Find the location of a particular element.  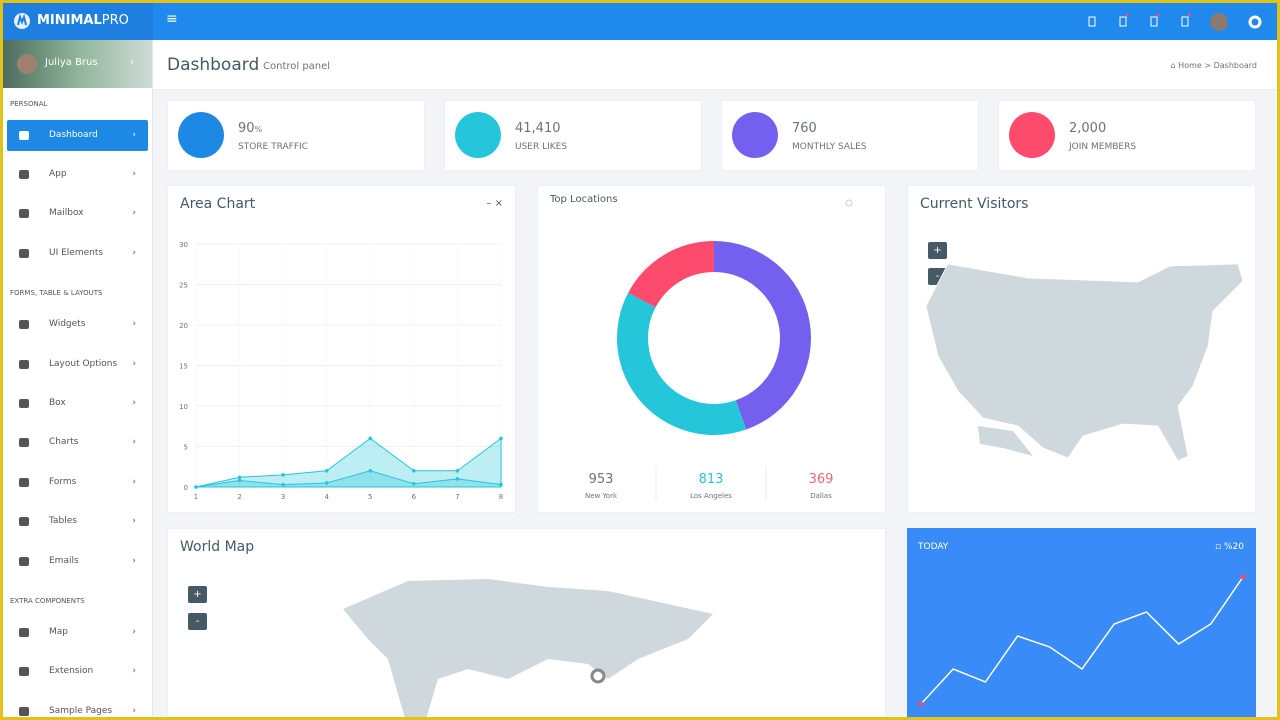

user-avatar is located at coordinates (27, 64).